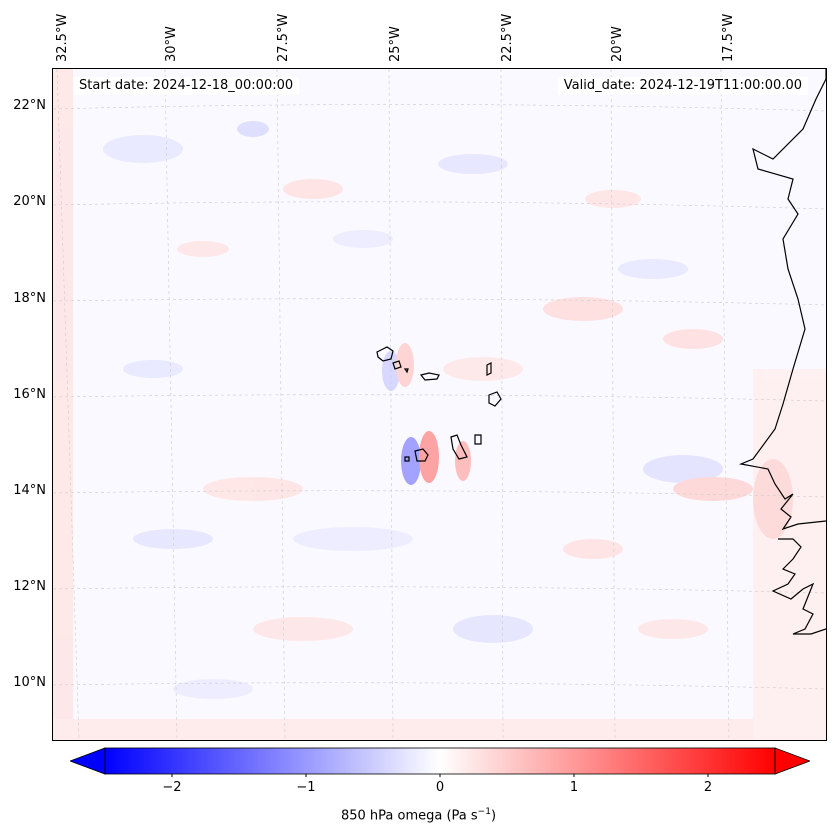  What do you see at coordinates (407, 459) in the screenshot?
I see `island-brava` at bounding box center [407, 459].